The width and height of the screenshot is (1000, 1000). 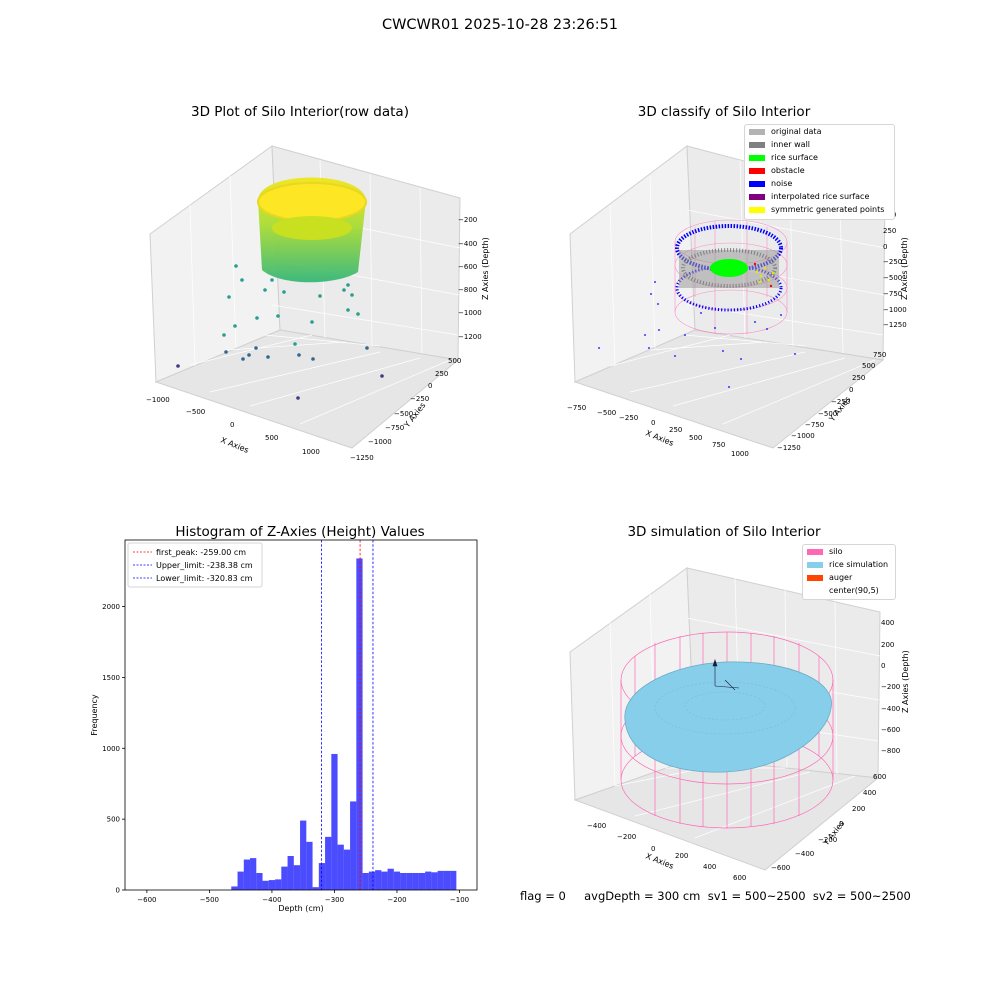 I want to click on histogram-y-tick-label: 1500, so click(x=111, y=678).